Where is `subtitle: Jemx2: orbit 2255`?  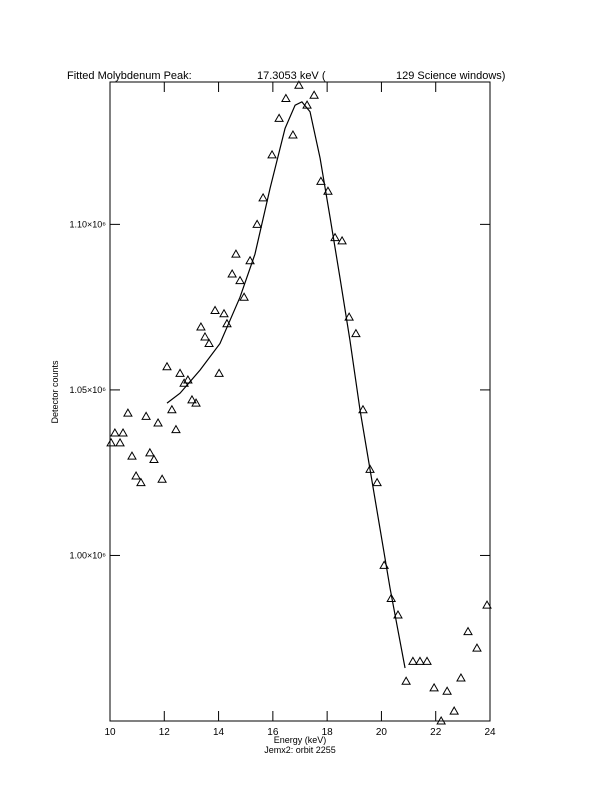 subtitle: Jemx2: orbit 2255 is located at coordinates (300, 750).